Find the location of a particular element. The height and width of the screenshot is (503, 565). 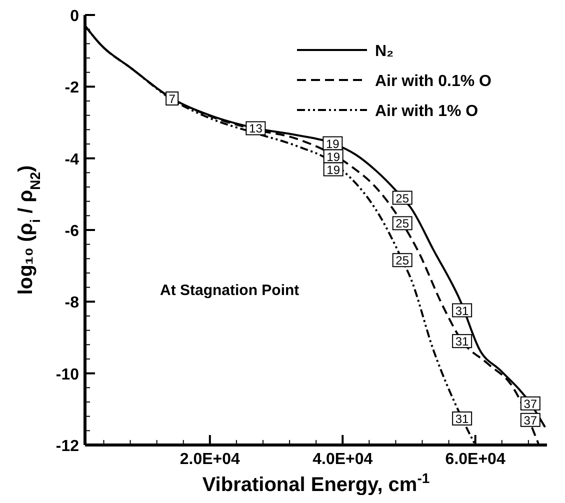

annotation: At Stagnation Point is located at coordinates (230, 290).